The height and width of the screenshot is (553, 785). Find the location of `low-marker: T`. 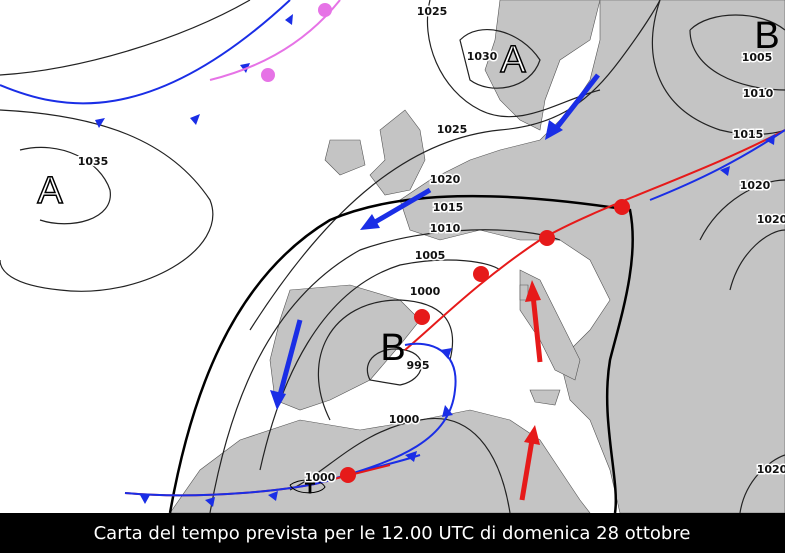

low-marker: T is located at coordinates (310, 489).